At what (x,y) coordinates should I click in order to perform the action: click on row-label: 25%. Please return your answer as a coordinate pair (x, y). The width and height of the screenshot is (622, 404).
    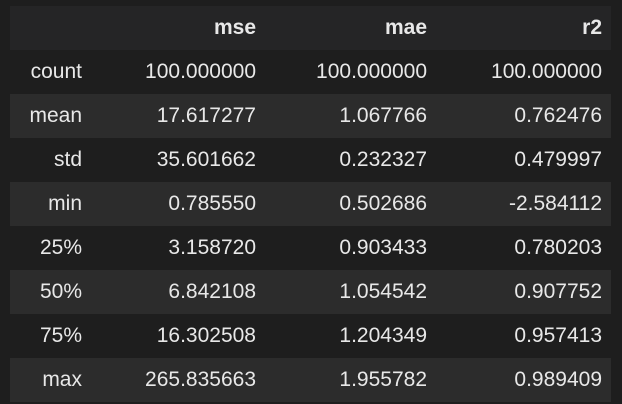
    Looking at the image, I should click on (50, 248).